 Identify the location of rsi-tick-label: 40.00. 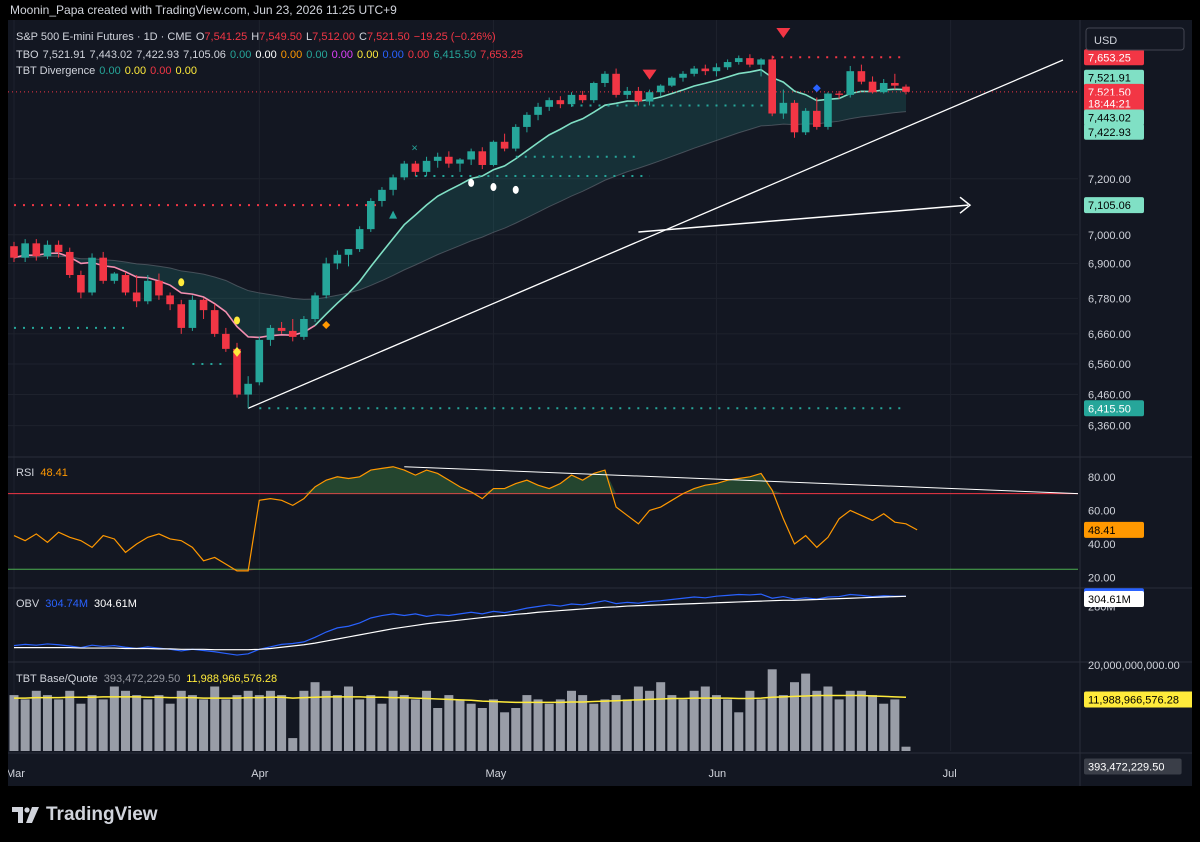
(1102, 545).